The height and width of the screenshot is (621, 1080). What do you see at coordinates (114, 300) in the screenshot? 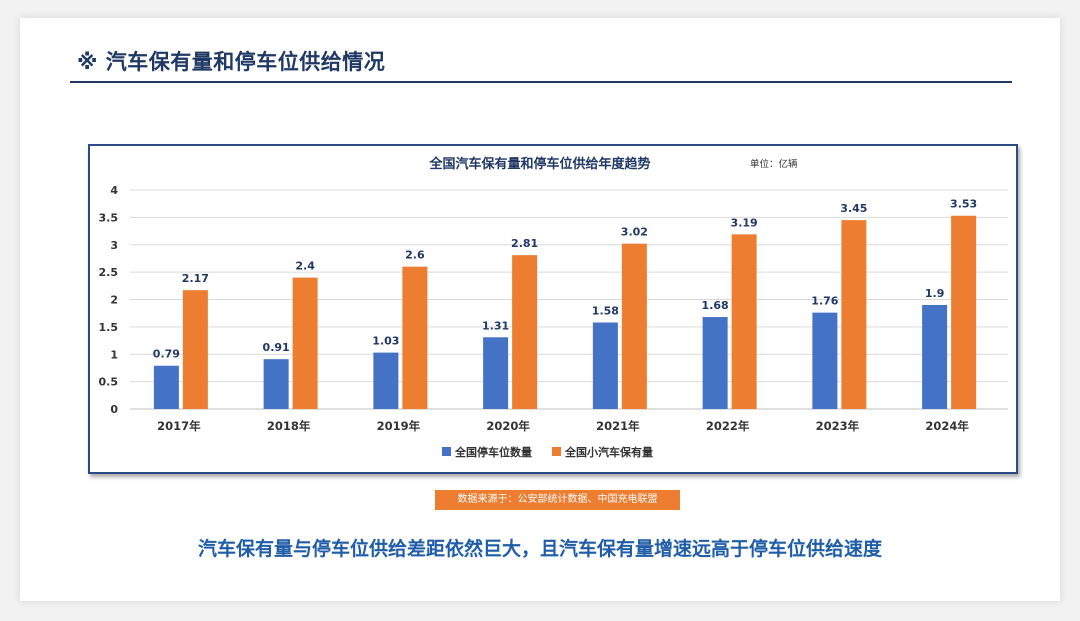
I see `y-tick-label: 2` at bounding box center [114, 300].